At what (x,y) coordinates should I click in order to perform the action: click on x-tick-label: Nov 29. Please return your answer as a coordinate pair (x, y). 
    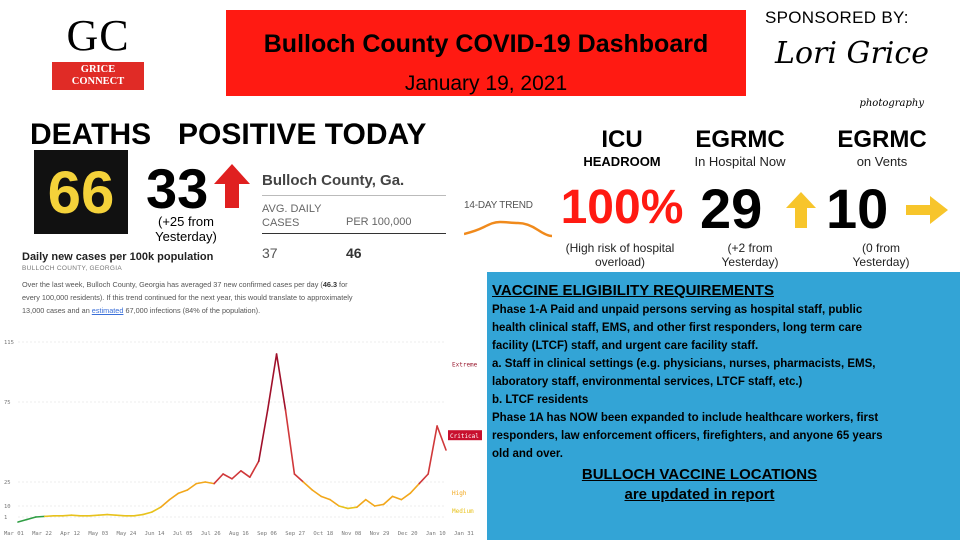
    Looking at the image, I should click on (380, 534).